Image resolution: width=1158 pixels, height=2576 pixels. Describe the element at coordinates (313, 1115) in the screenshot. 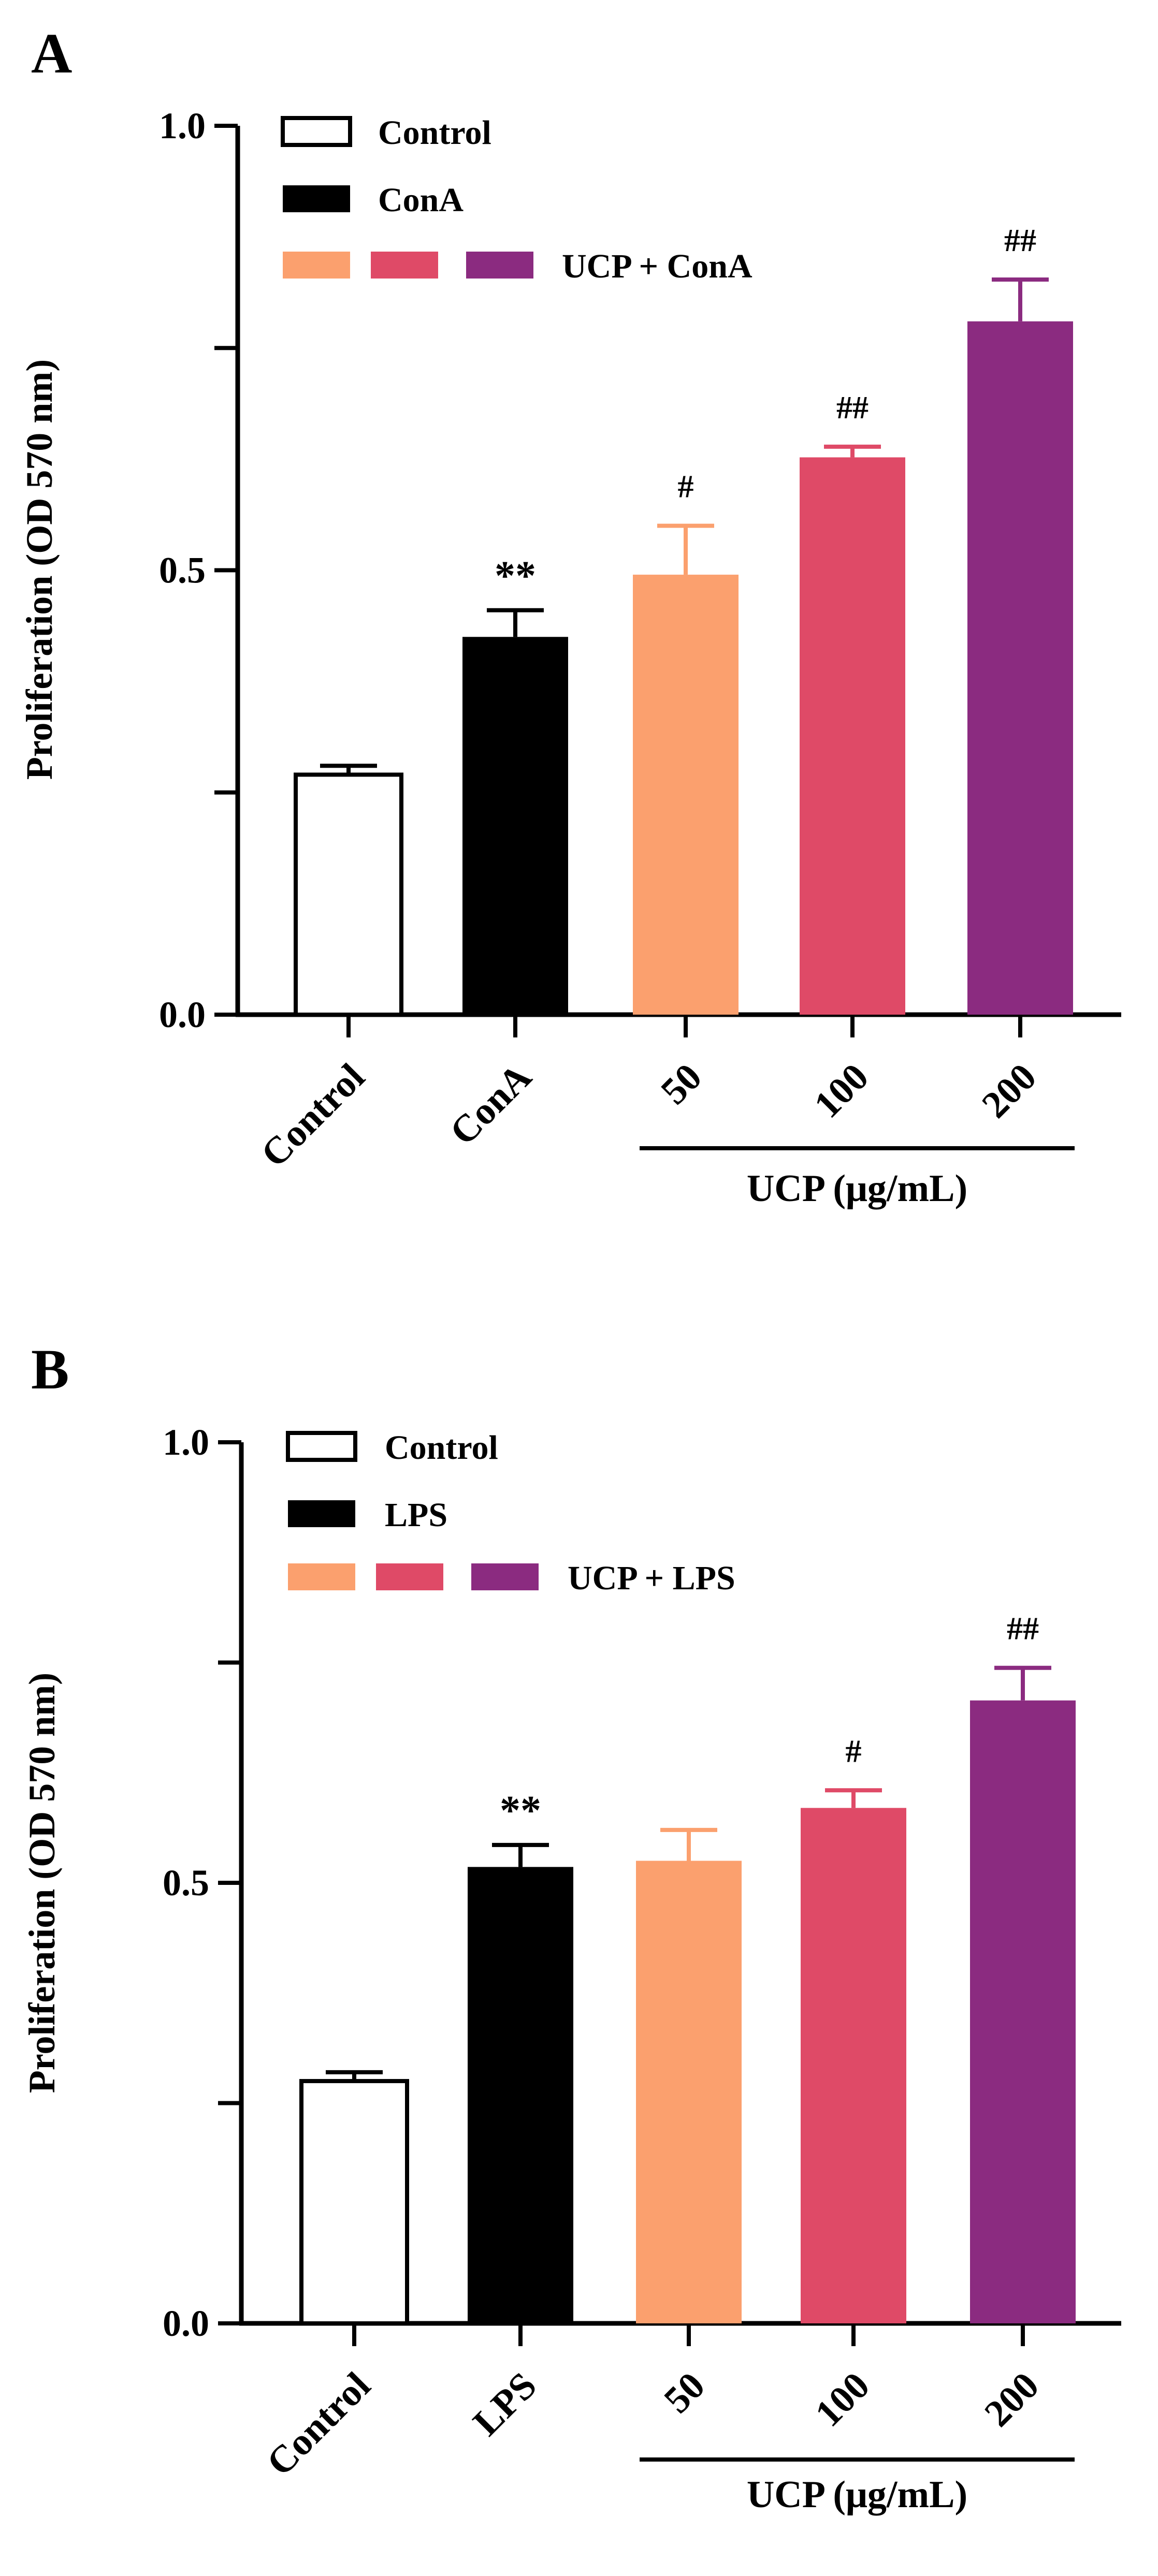

I see `panel-a-xtick-label-0: Control` at that location.